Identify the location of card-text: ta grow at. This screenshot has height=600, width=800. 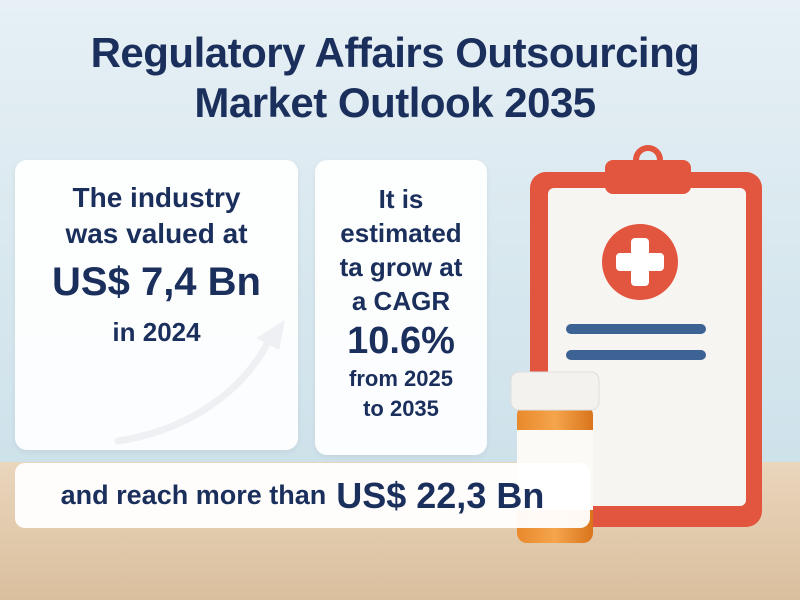
(401, 267).